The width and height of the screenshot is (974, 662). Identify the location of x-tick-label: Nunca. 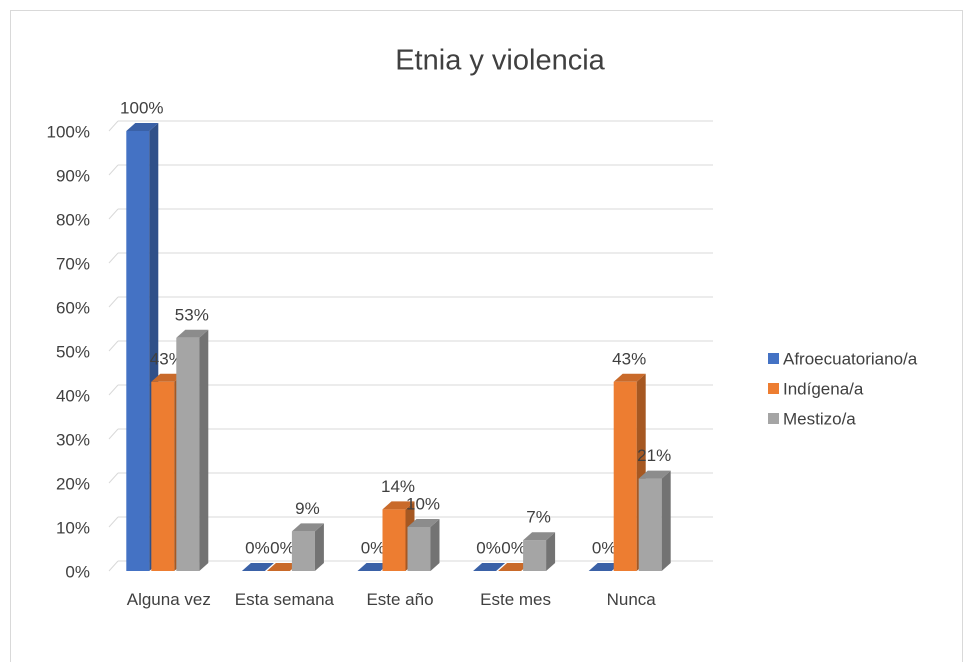
(631, 599).